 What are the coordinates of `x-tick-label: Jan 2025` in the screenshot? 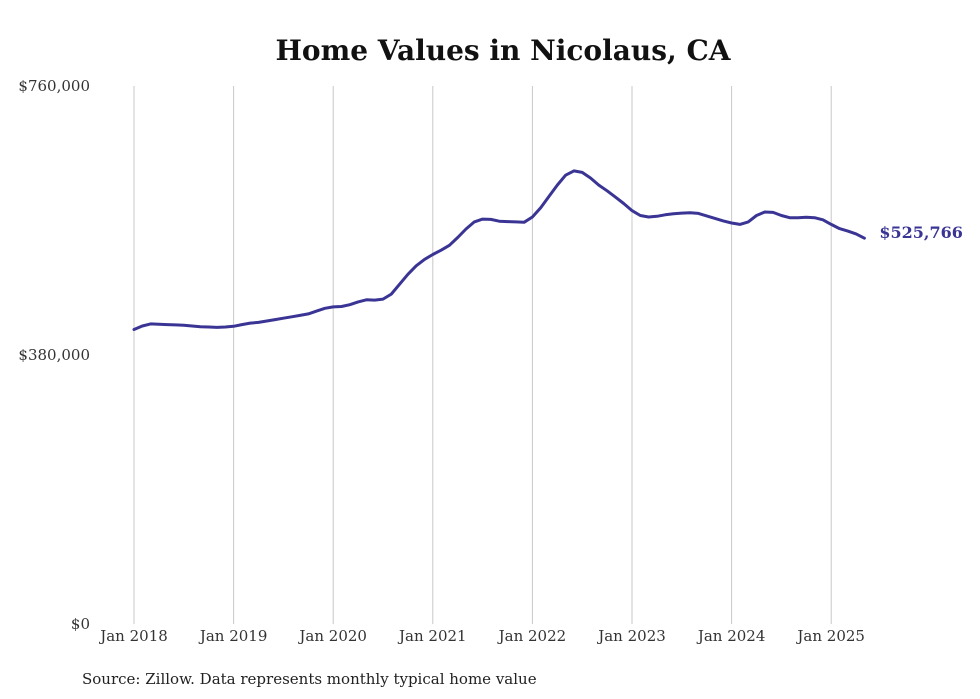 It's located at (830, 636).